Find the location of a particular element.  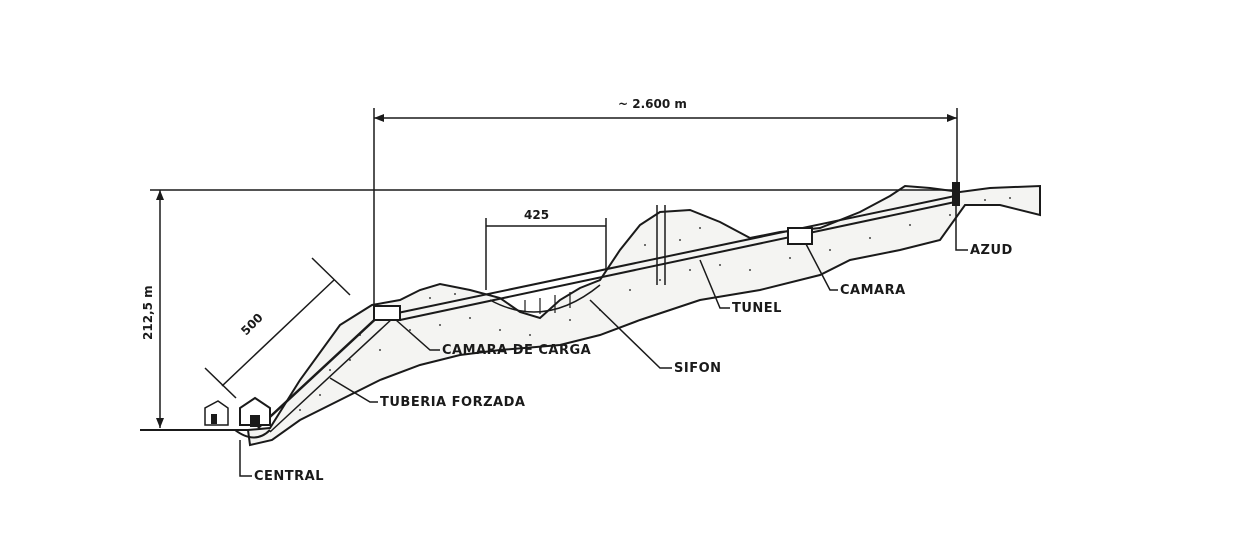

length-arrow-right is located at coordinates (952, 118).